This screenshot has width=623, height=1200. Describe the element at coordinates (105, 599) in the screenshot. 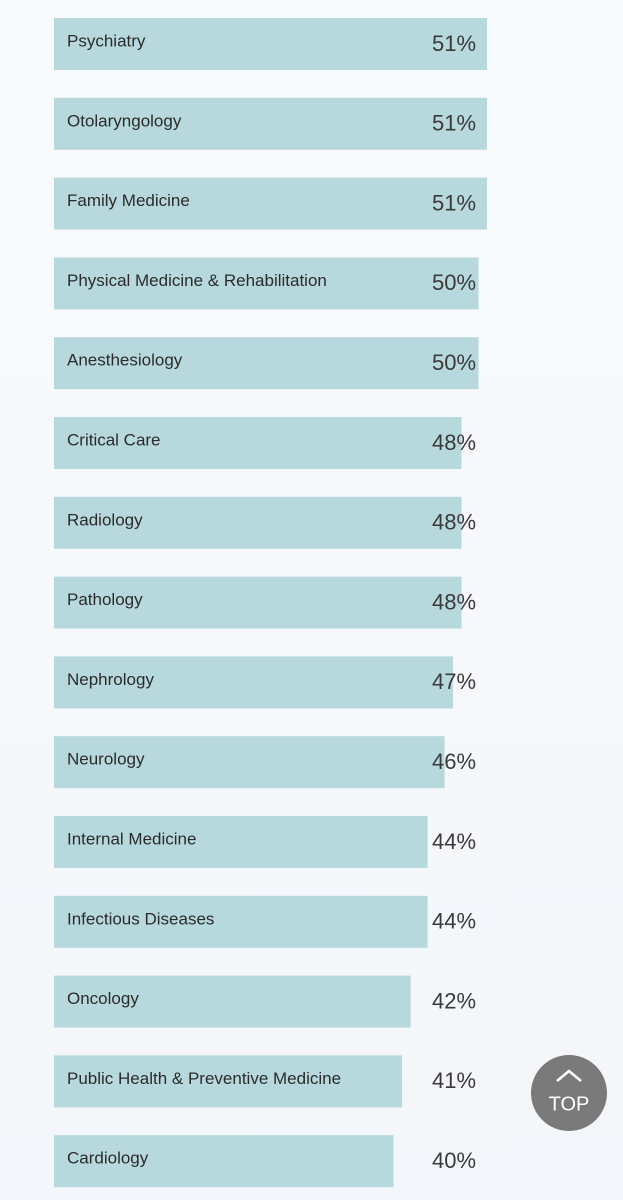

I see `category-label: Pathology` at that location.